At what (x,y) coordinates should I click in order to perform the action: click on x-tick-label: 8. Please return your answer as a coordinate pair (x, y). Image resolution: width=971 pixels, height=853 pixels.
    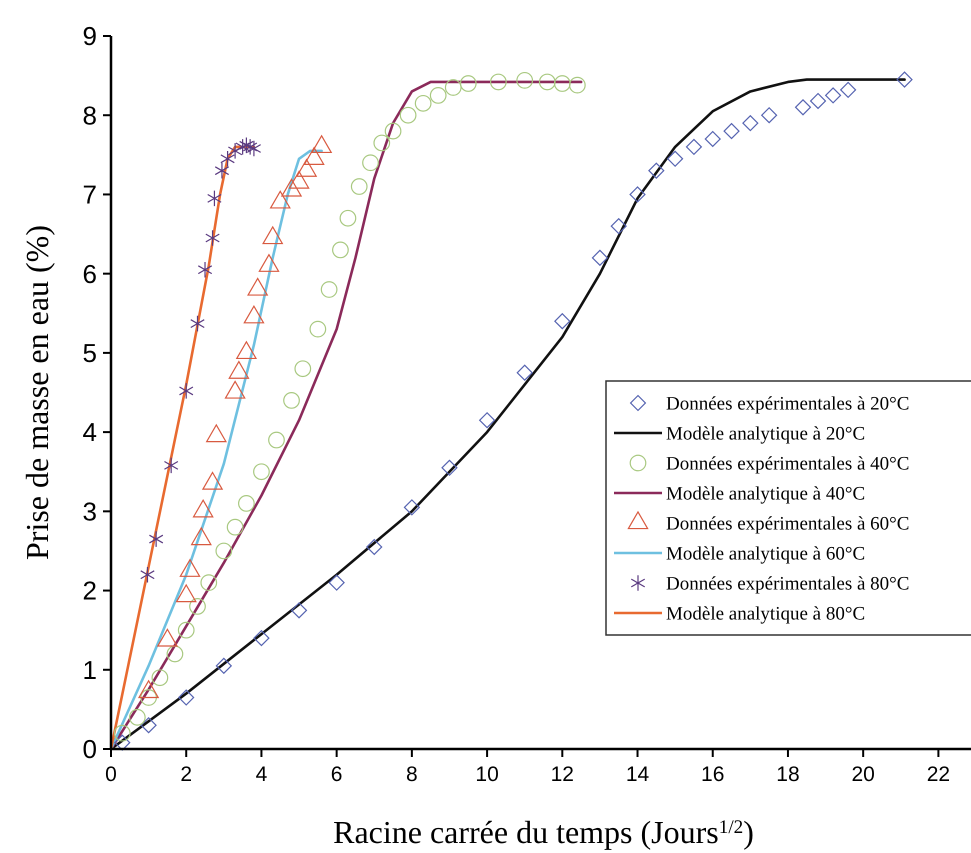
    Looking at the image, I should click on (412, 774).